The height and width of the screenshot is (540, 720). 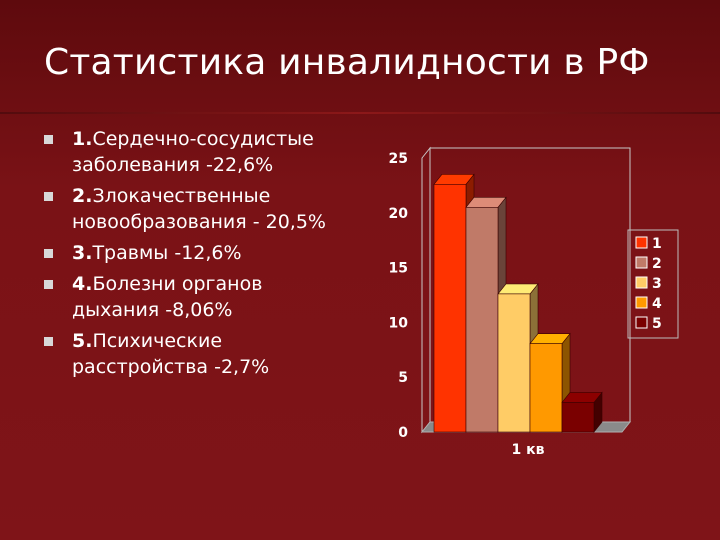 I want to click on legend-label-3: 3, so click(x=657, y=284).